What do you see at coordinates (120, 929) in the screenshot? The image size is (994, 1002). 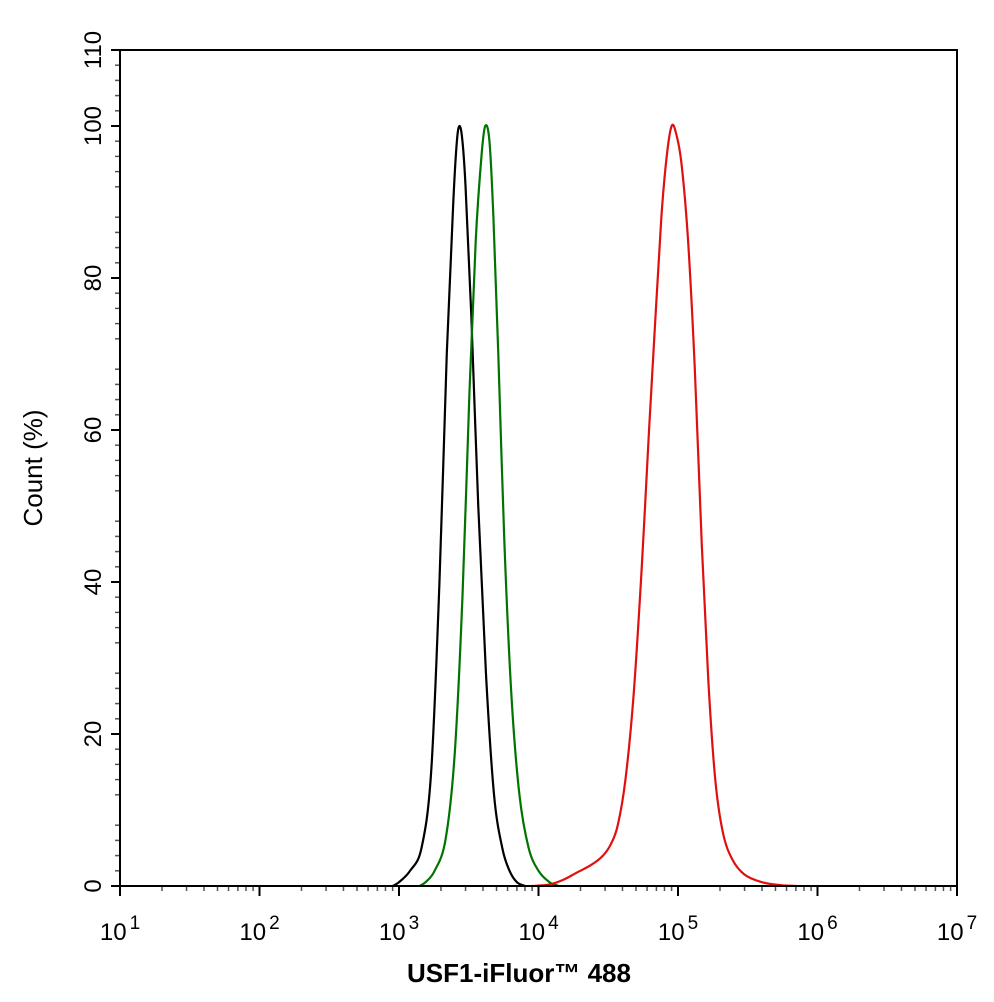 I see `x-tick-label: 10 1` at bounding box center [120, 929].